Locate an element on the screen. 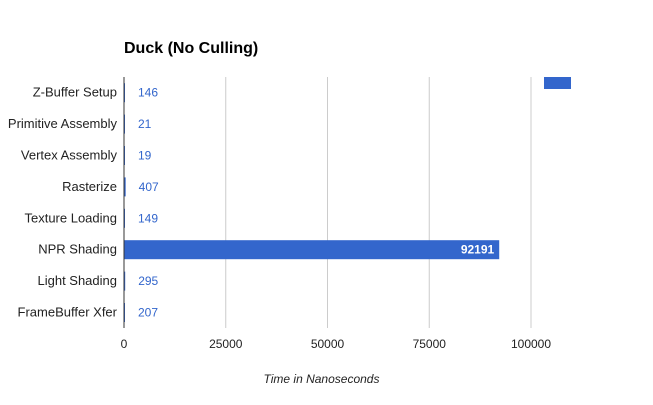 The image size is (653, 405). x-tick-label: 0 is located at coordinates (124, 344).